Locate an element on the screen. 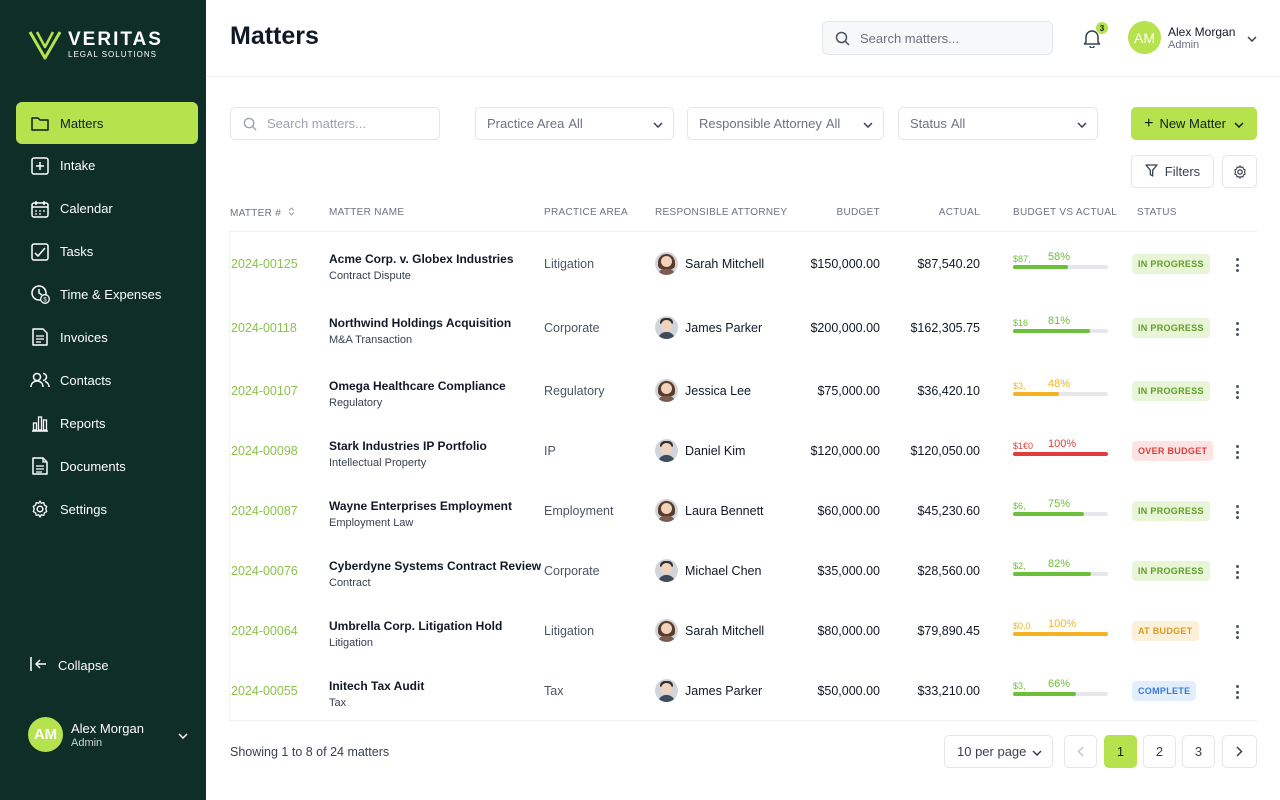  calendar-icon is located at coordinates (40, 209).